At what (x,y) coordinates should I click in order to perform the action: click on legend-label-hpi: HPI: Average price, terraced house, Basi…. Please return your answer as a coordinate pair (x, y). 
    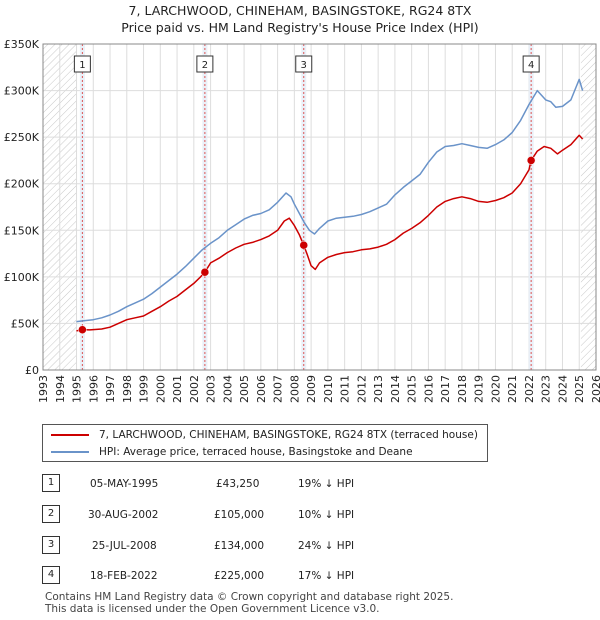
    Looking at the image, I should click on (256, 452).